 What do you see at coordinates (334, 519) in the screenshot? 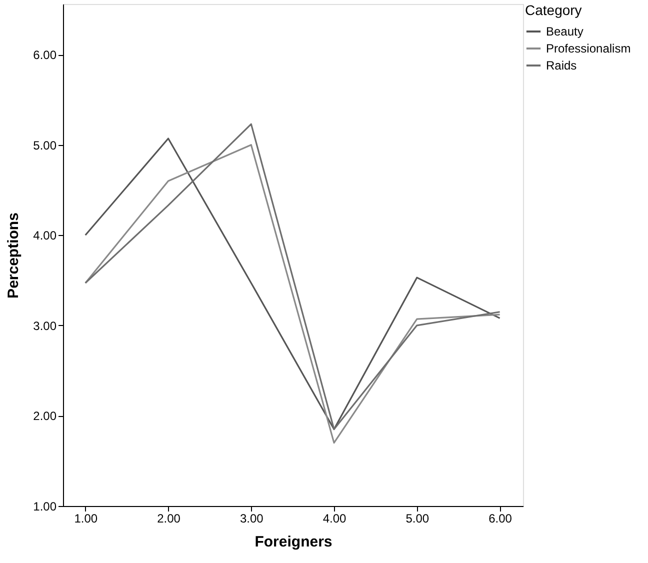
I see `x-tick-label: 4.00` at bounding box center [334, 519].